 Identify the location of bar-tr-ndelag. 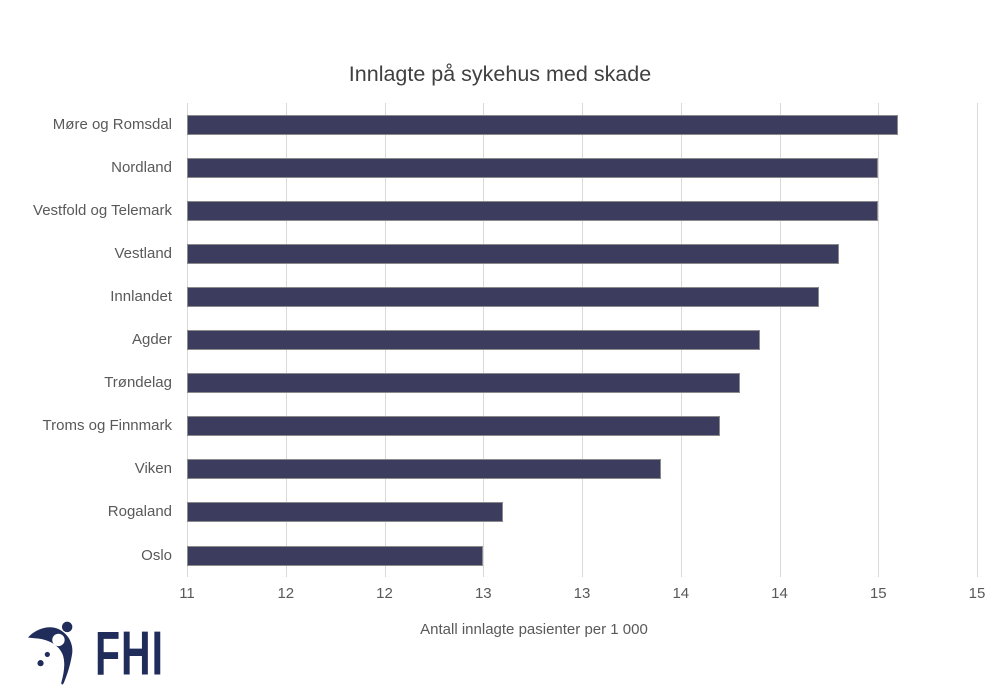
(463, 383).